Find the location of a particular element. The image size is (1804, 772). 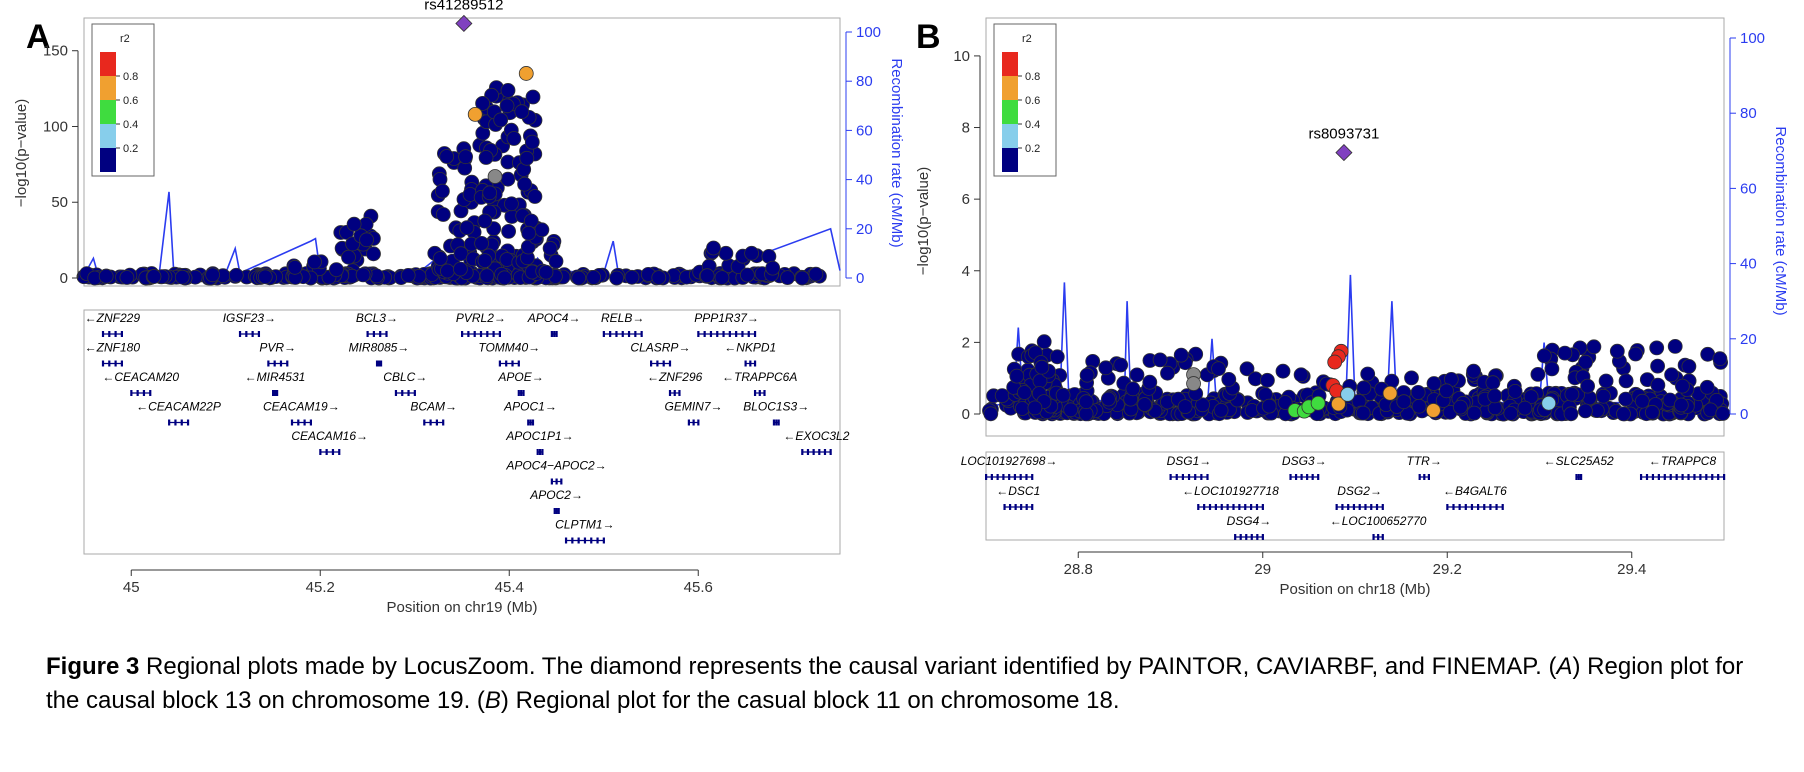

panel-a-y-tick-label: 50 is located at coordinates (59, 202).